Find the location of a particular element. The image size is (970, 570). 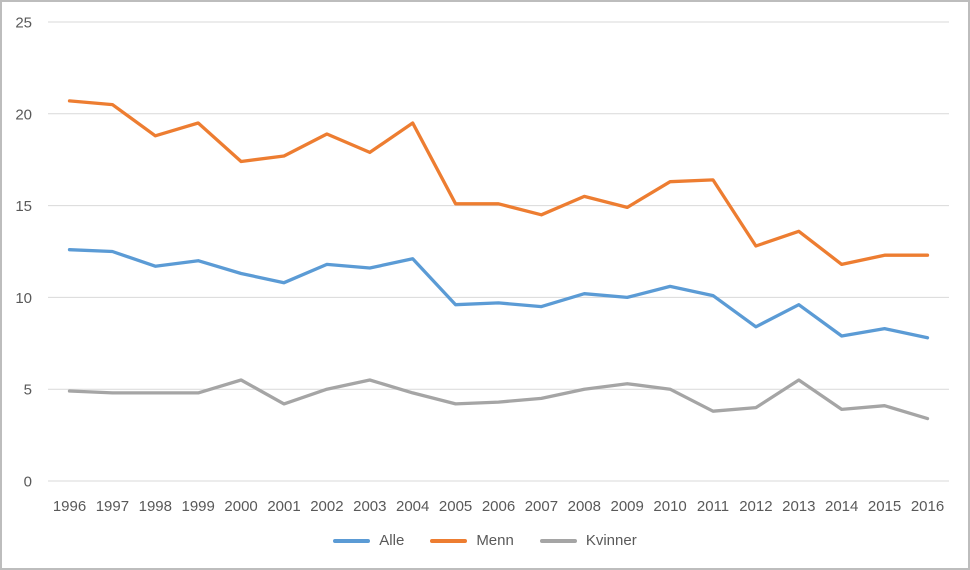

x-axis-label: 2012 is located at coordinates (755, 506).